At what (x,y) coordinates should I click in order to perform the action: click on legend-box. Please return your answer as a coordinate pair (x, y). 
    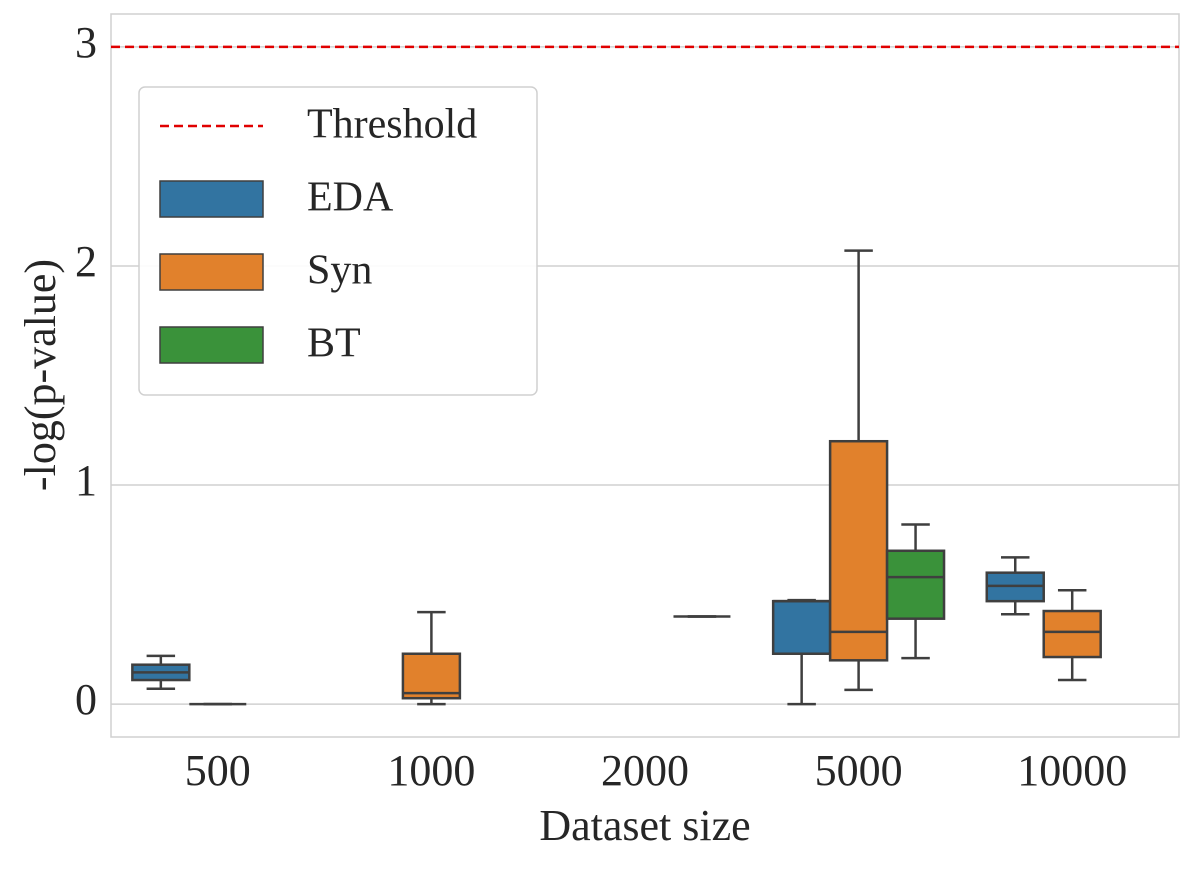
    Looking at the image, I should click on (338, 241).